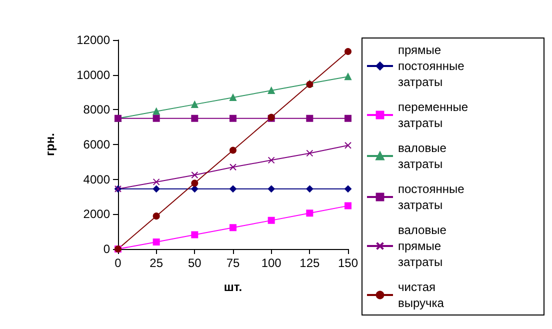 This screenshot has width=552, height=329. Describe the element at coordinates (433, 66) in the screenshot. I see `legend-label: прямые постоянные затраты` at that location.